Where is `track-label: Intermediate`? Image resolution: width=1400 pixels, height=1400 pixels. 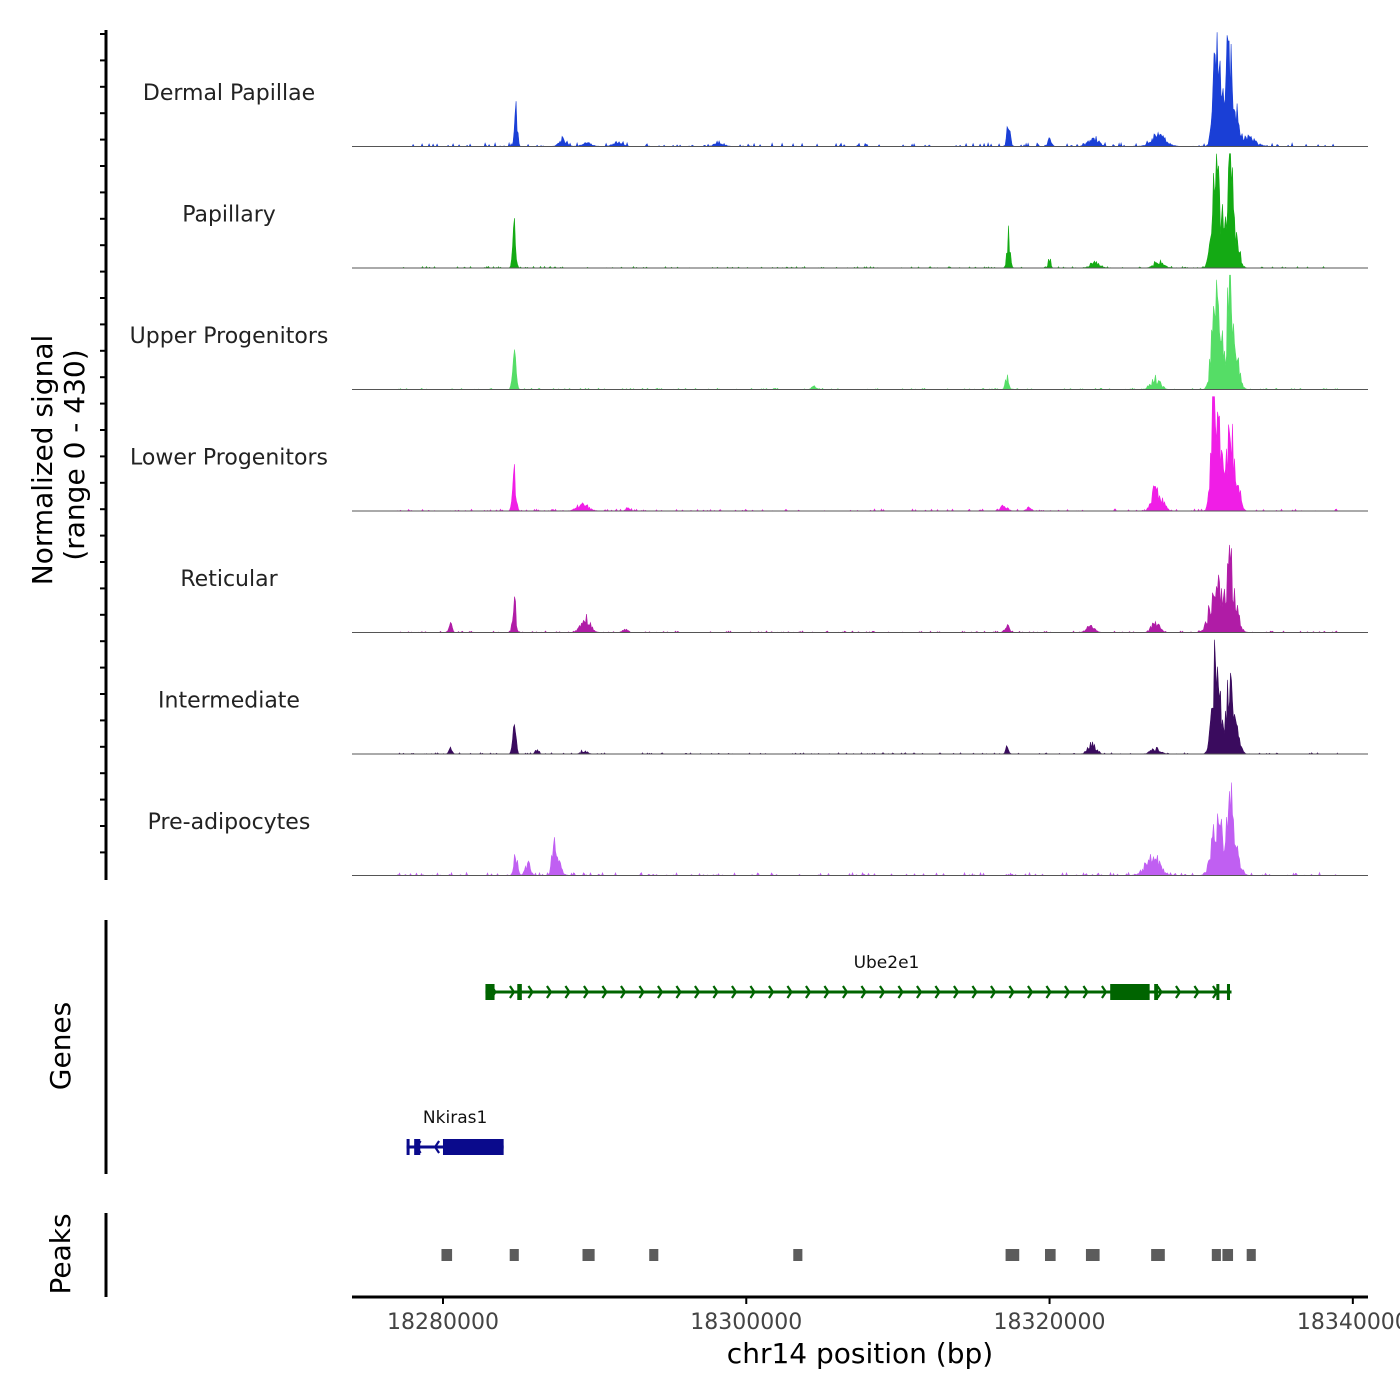 track-label: Intermediate is located at coordinates (229, 701).